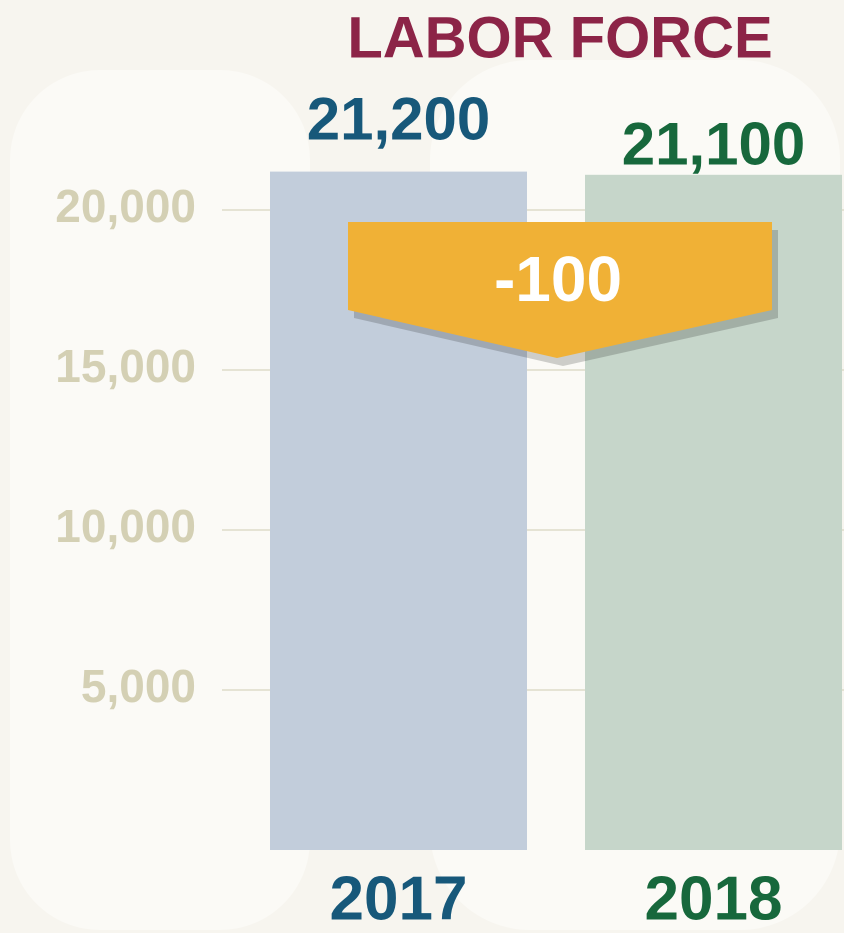 This screenshot has width=844, height=933. I want to click on x-tick-label: 2017, so click(399, 898).